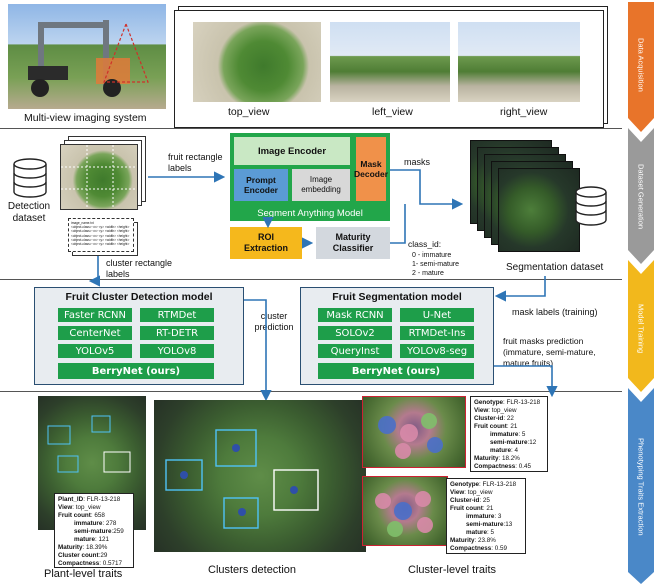  What do you see at coordinates (417, 162) in the screenshot?
I see `masks-label: masks` at bounding box center [417, 162].